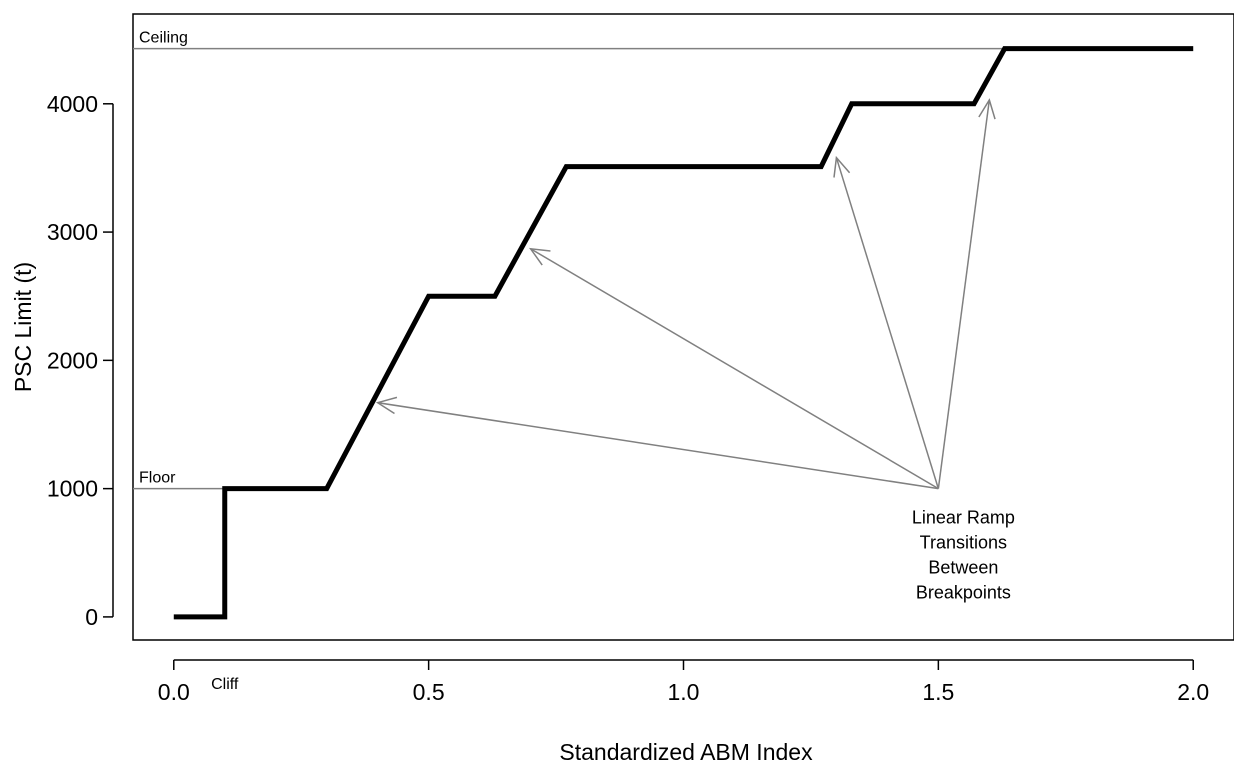 This screenshot has width=1234, height=764. What do you see at coordinates (963, 568) in the screenshot?
I see `ramp-annotation-line: Between` at bounding box center [963, 568].